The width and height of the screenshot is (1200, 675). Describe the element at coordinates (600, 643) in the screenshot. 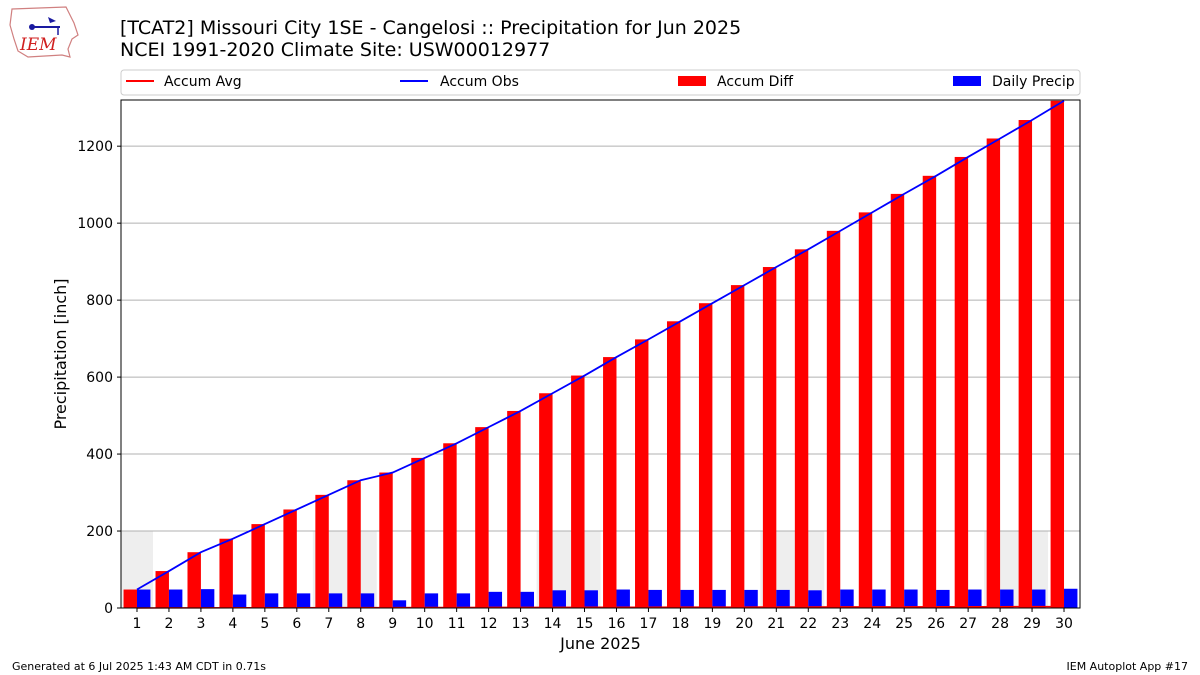

I see `x-axis-label: June 2025` at that location.